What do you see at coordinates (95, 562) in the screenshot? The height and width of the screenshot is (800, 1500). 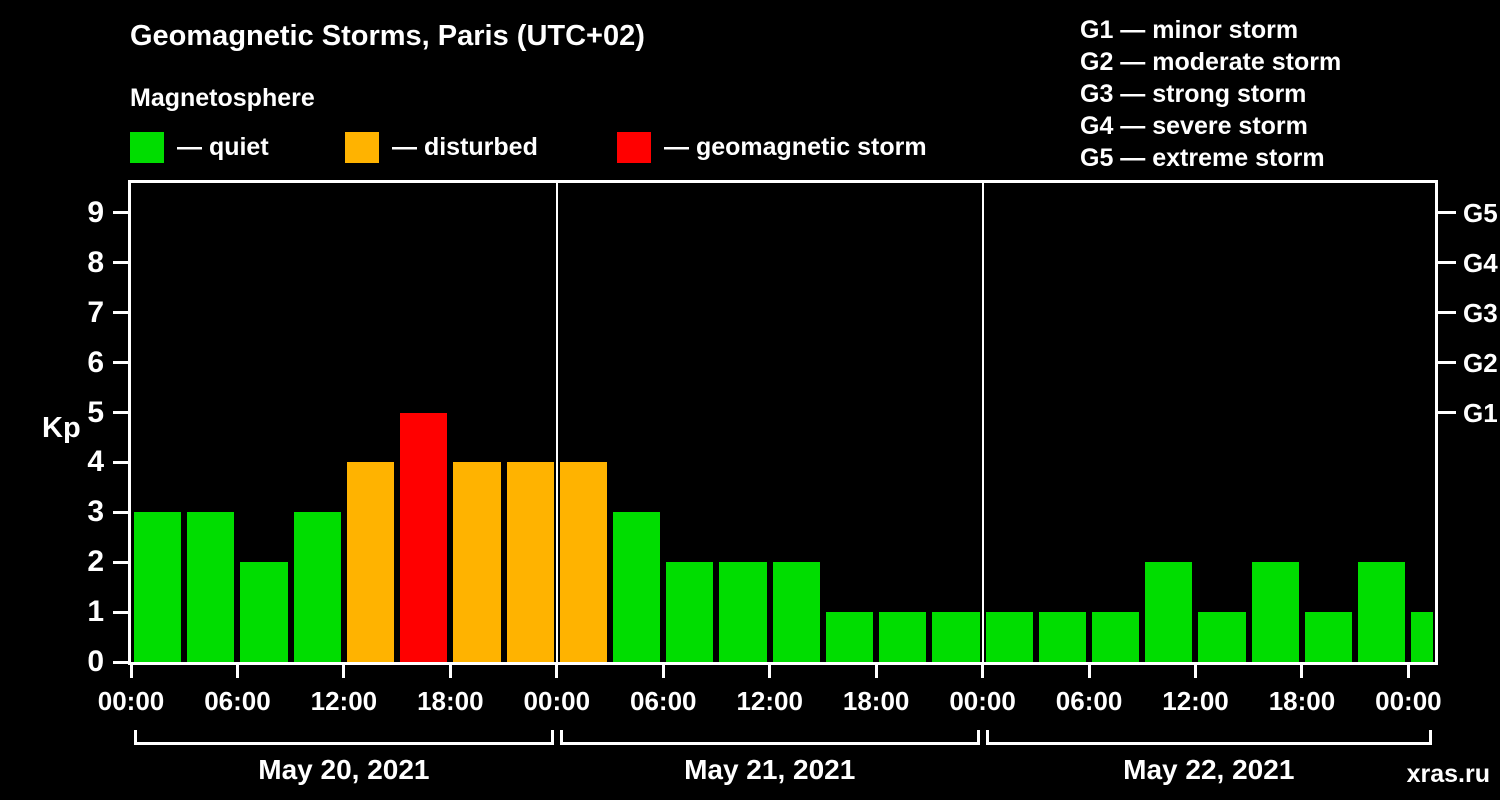 I see `y-axis-tick-label: 2` at bounding box center [95, 562].